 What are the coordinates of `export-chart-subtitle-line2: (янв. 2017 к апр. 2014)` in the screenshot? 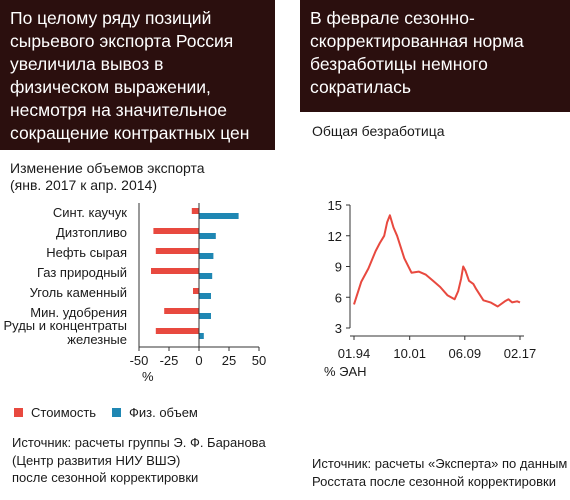 It's located at (83, 185).